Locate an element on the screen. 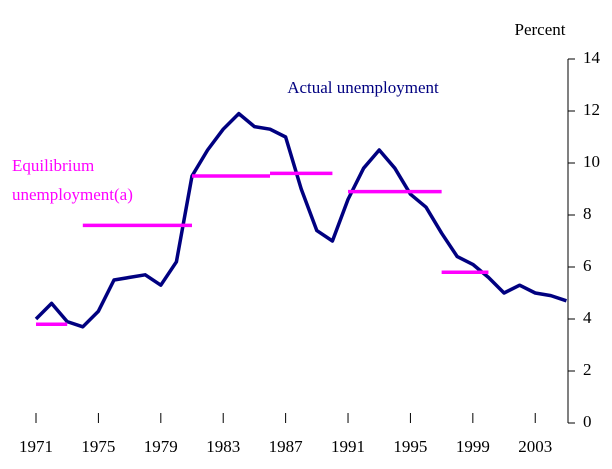 The height and width of the screenshot is (469, 612). y-tick-label: 0 is located at coordinates (587, 421).